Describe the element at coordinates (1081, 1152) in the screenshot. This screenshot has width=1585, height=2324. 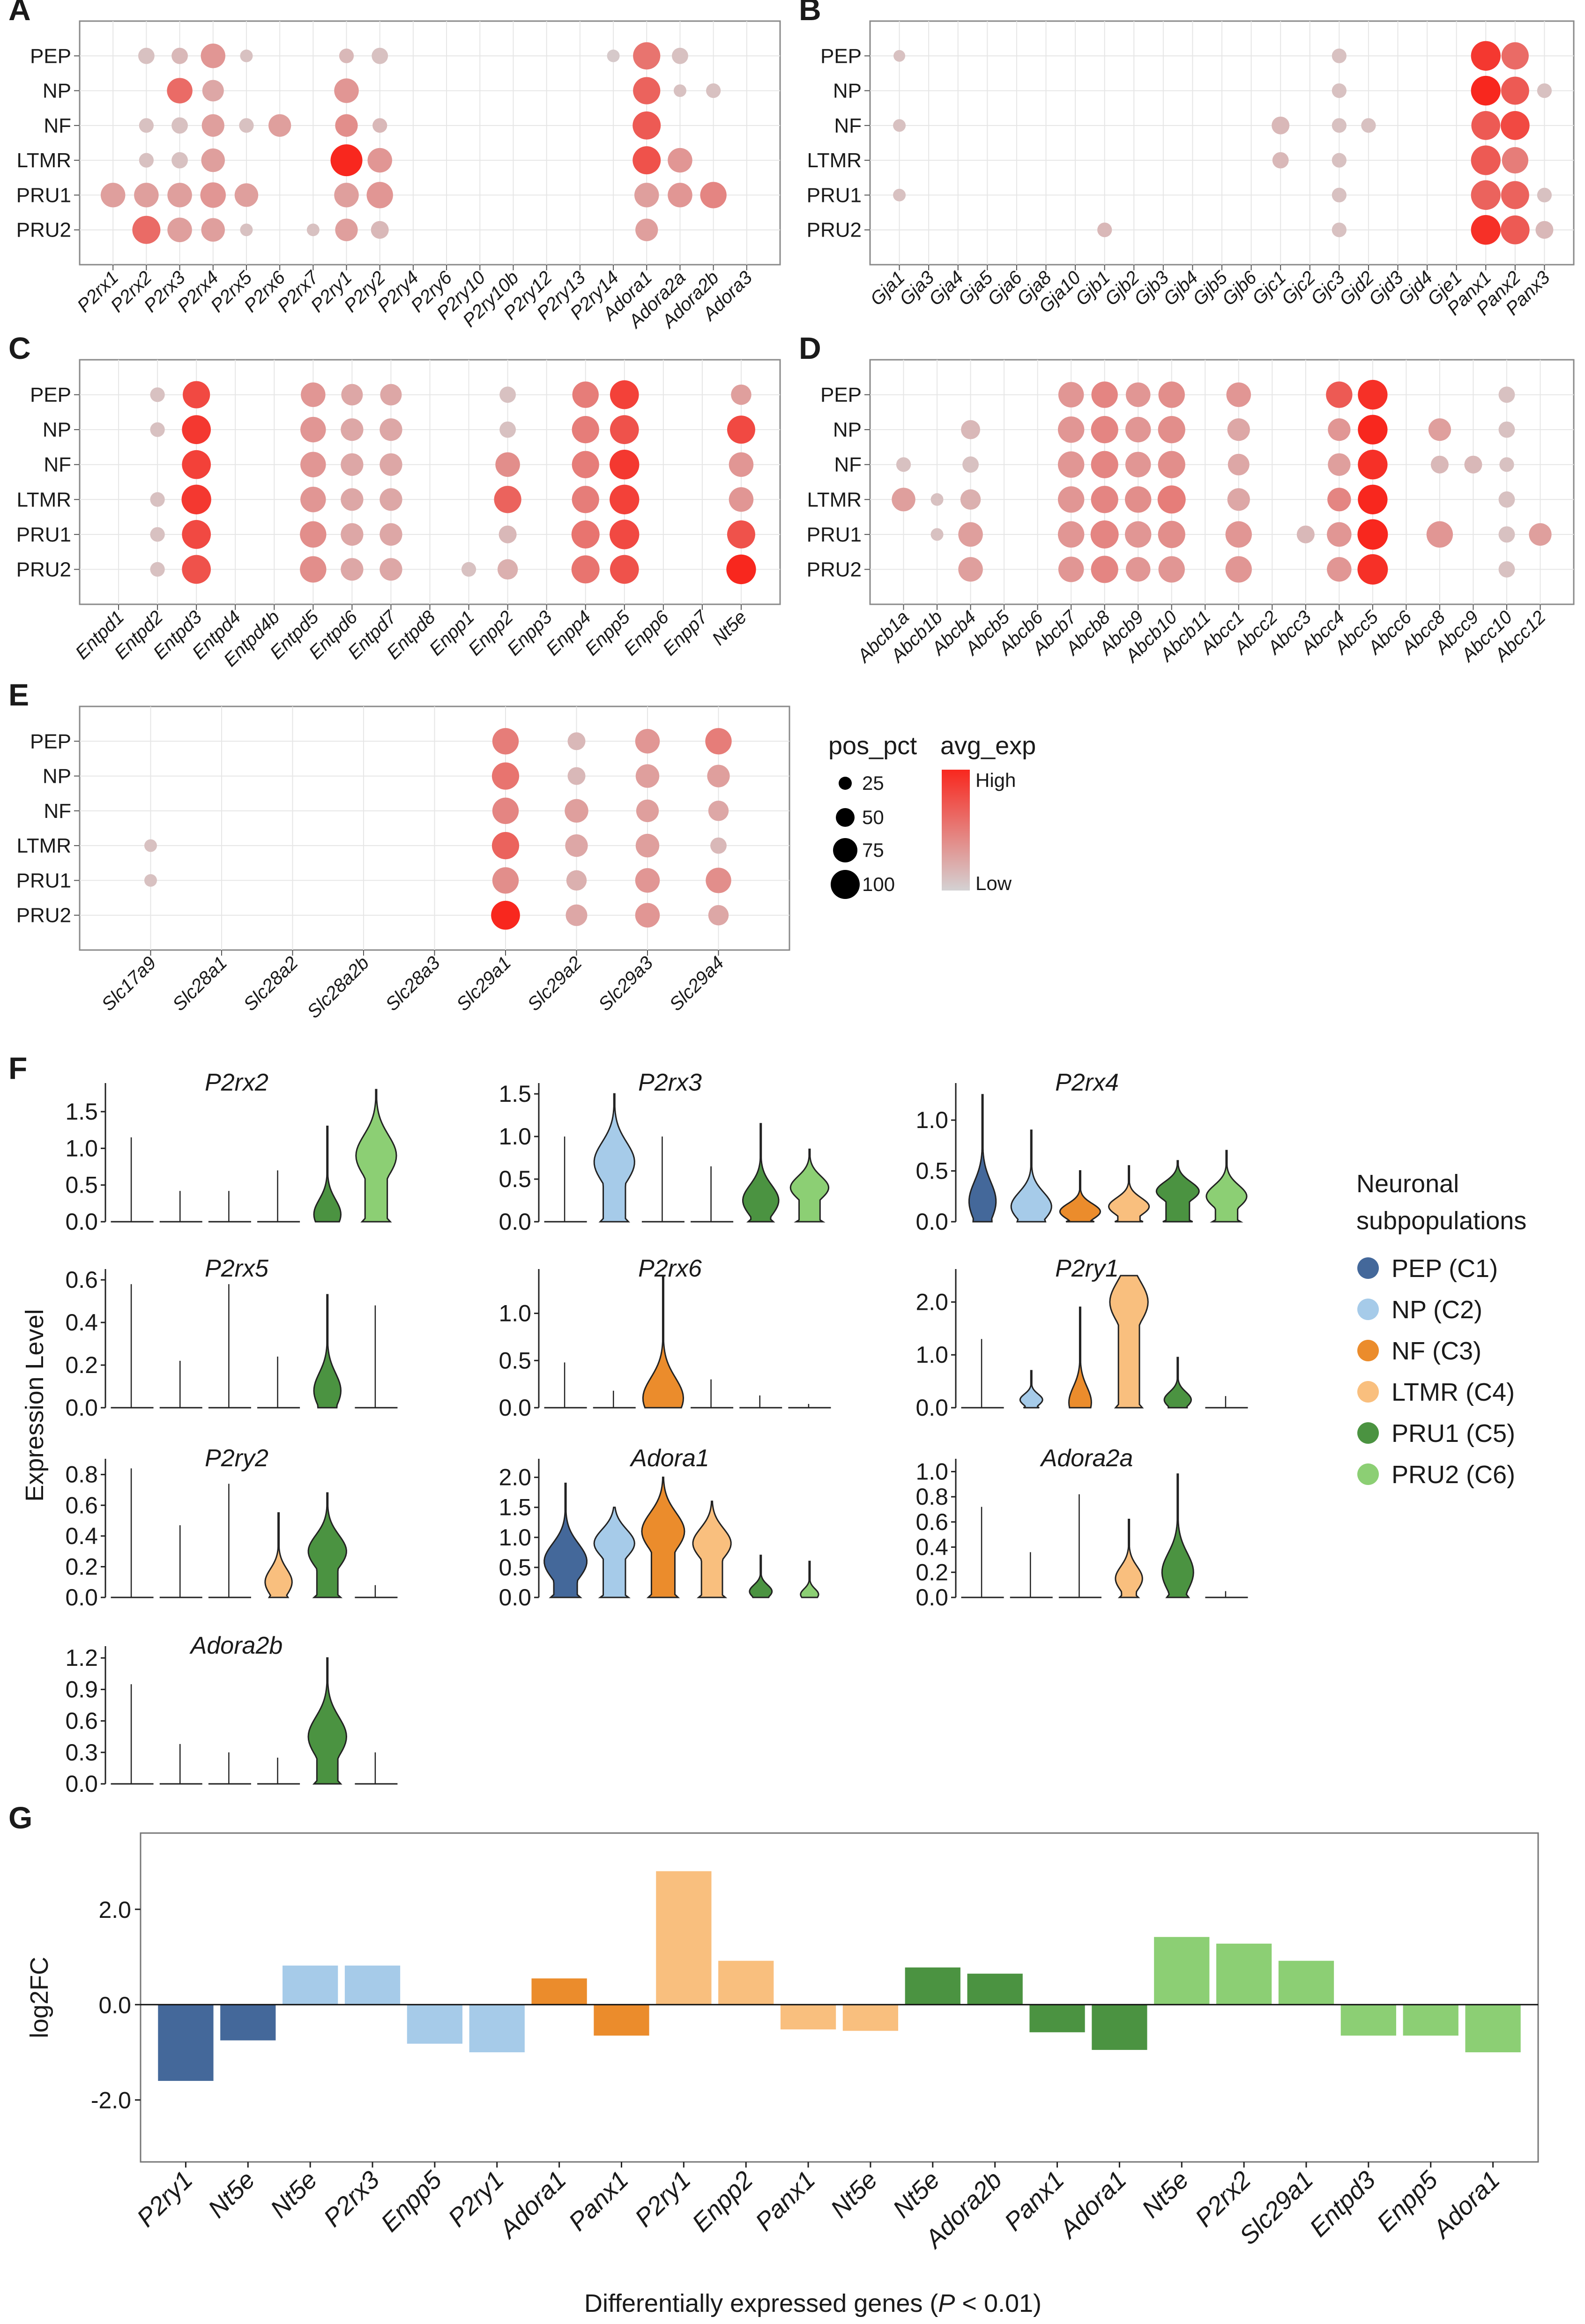
I see `violin-plot-p2rx4: 0.0 0.5 1.0 P2rx4` at that location.